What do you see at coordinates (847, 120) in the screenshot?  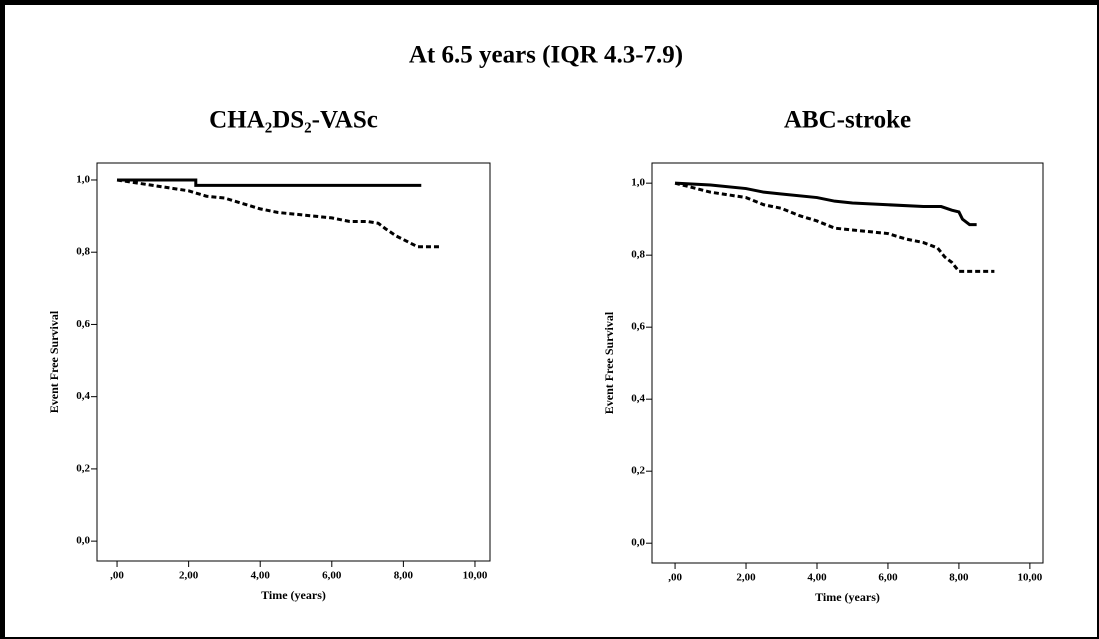 I see `panel-title: ABC-stroke` at bounding box center [847, 120].